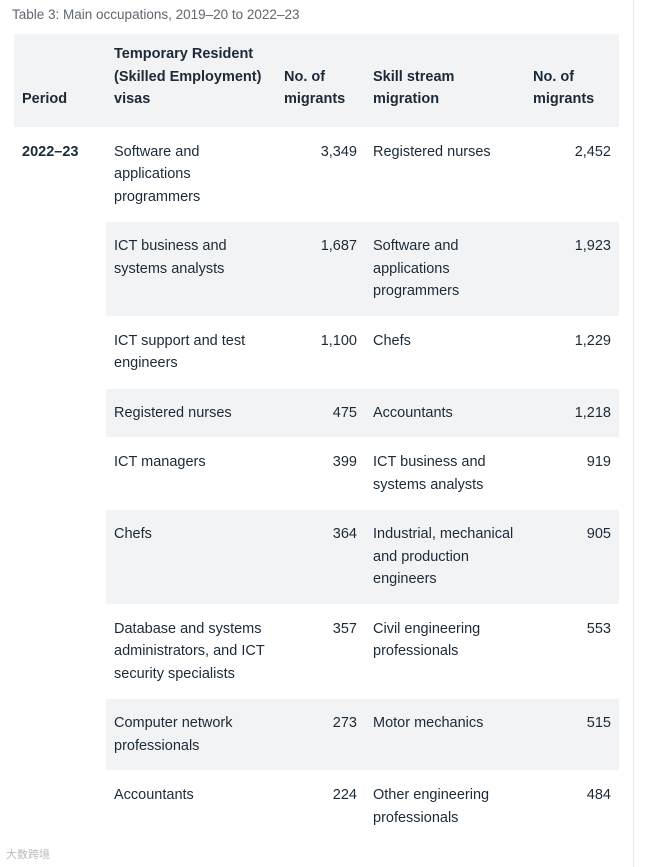 The height and width of the screenshot is (867, 645). I want to click on header-skill-stream: Skill stream migration, so click(414, 88).